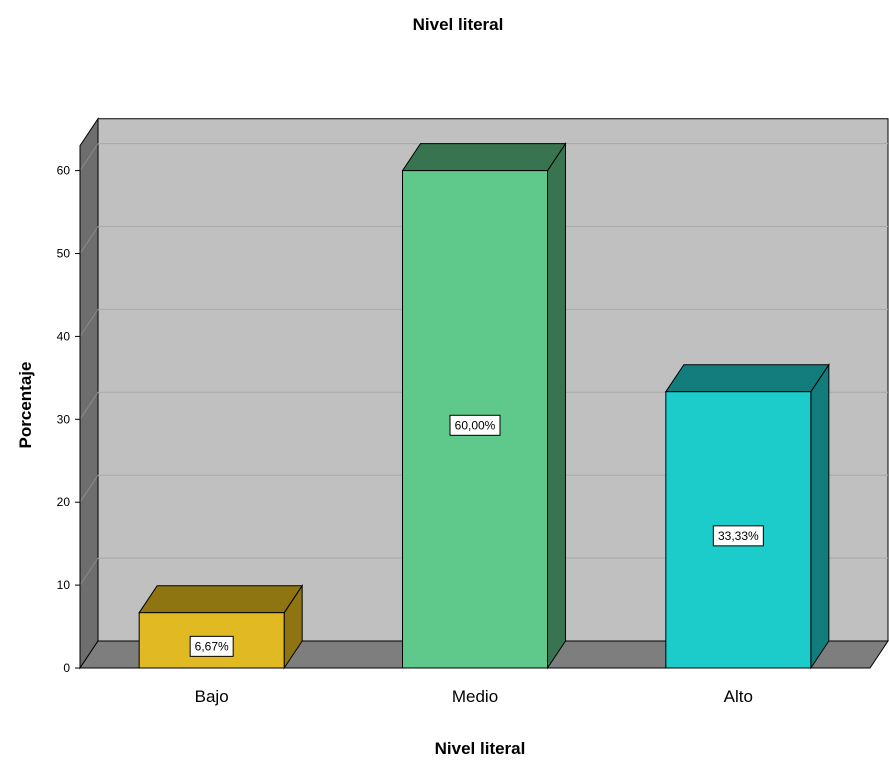 This screenshot has width=889, height=761. Describe the element at coordinates (480, 748) in the screenshot. I see `x-axis-title: Nivel literal` at that location.